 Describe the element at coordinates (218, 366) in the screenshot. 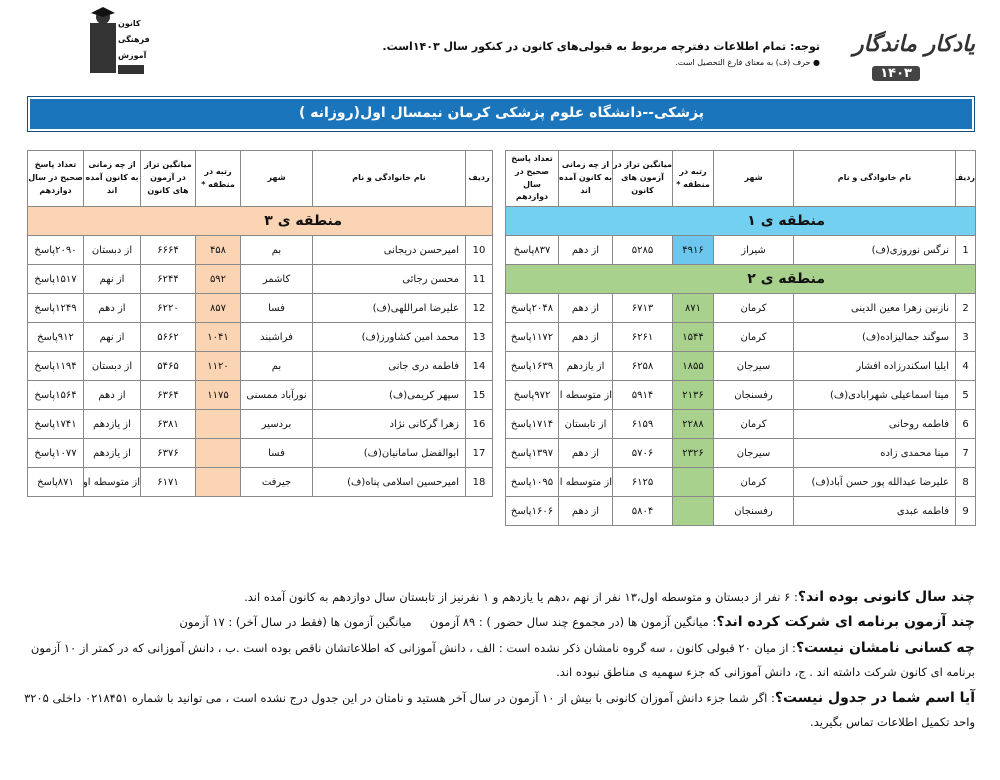

I see `rank: ۱۱۲۰` at that location.